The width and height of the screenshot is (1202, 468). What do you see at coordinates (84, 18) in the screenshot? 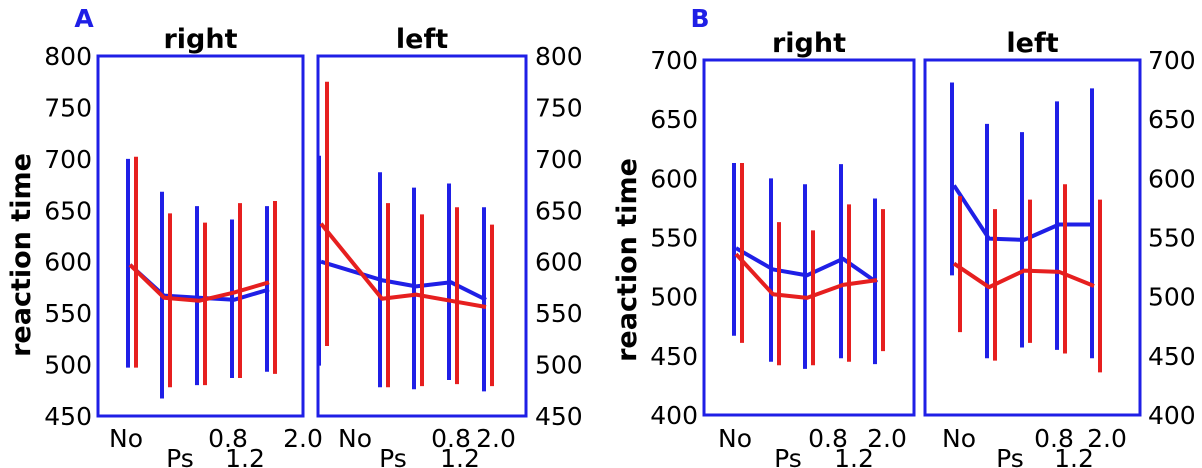
I see `panel-letter: A` at bounding box center [84, 18].